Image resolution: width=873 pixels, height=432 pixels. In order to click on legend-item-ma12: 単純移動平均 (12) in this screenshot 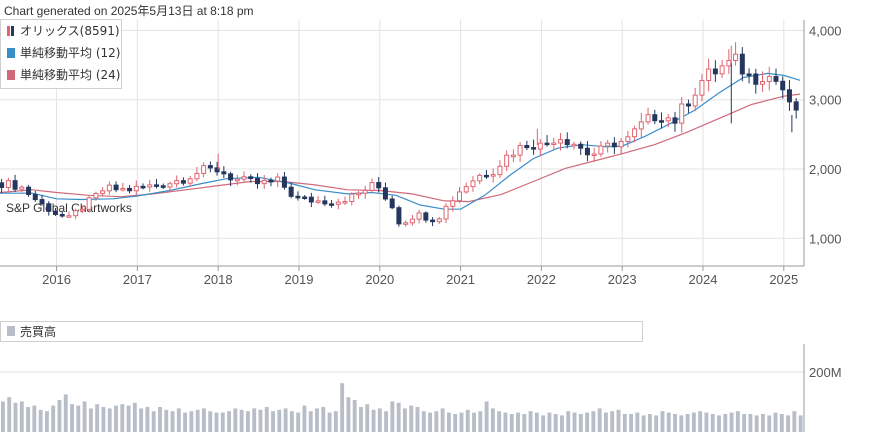, I will do `click(63, 53)`.